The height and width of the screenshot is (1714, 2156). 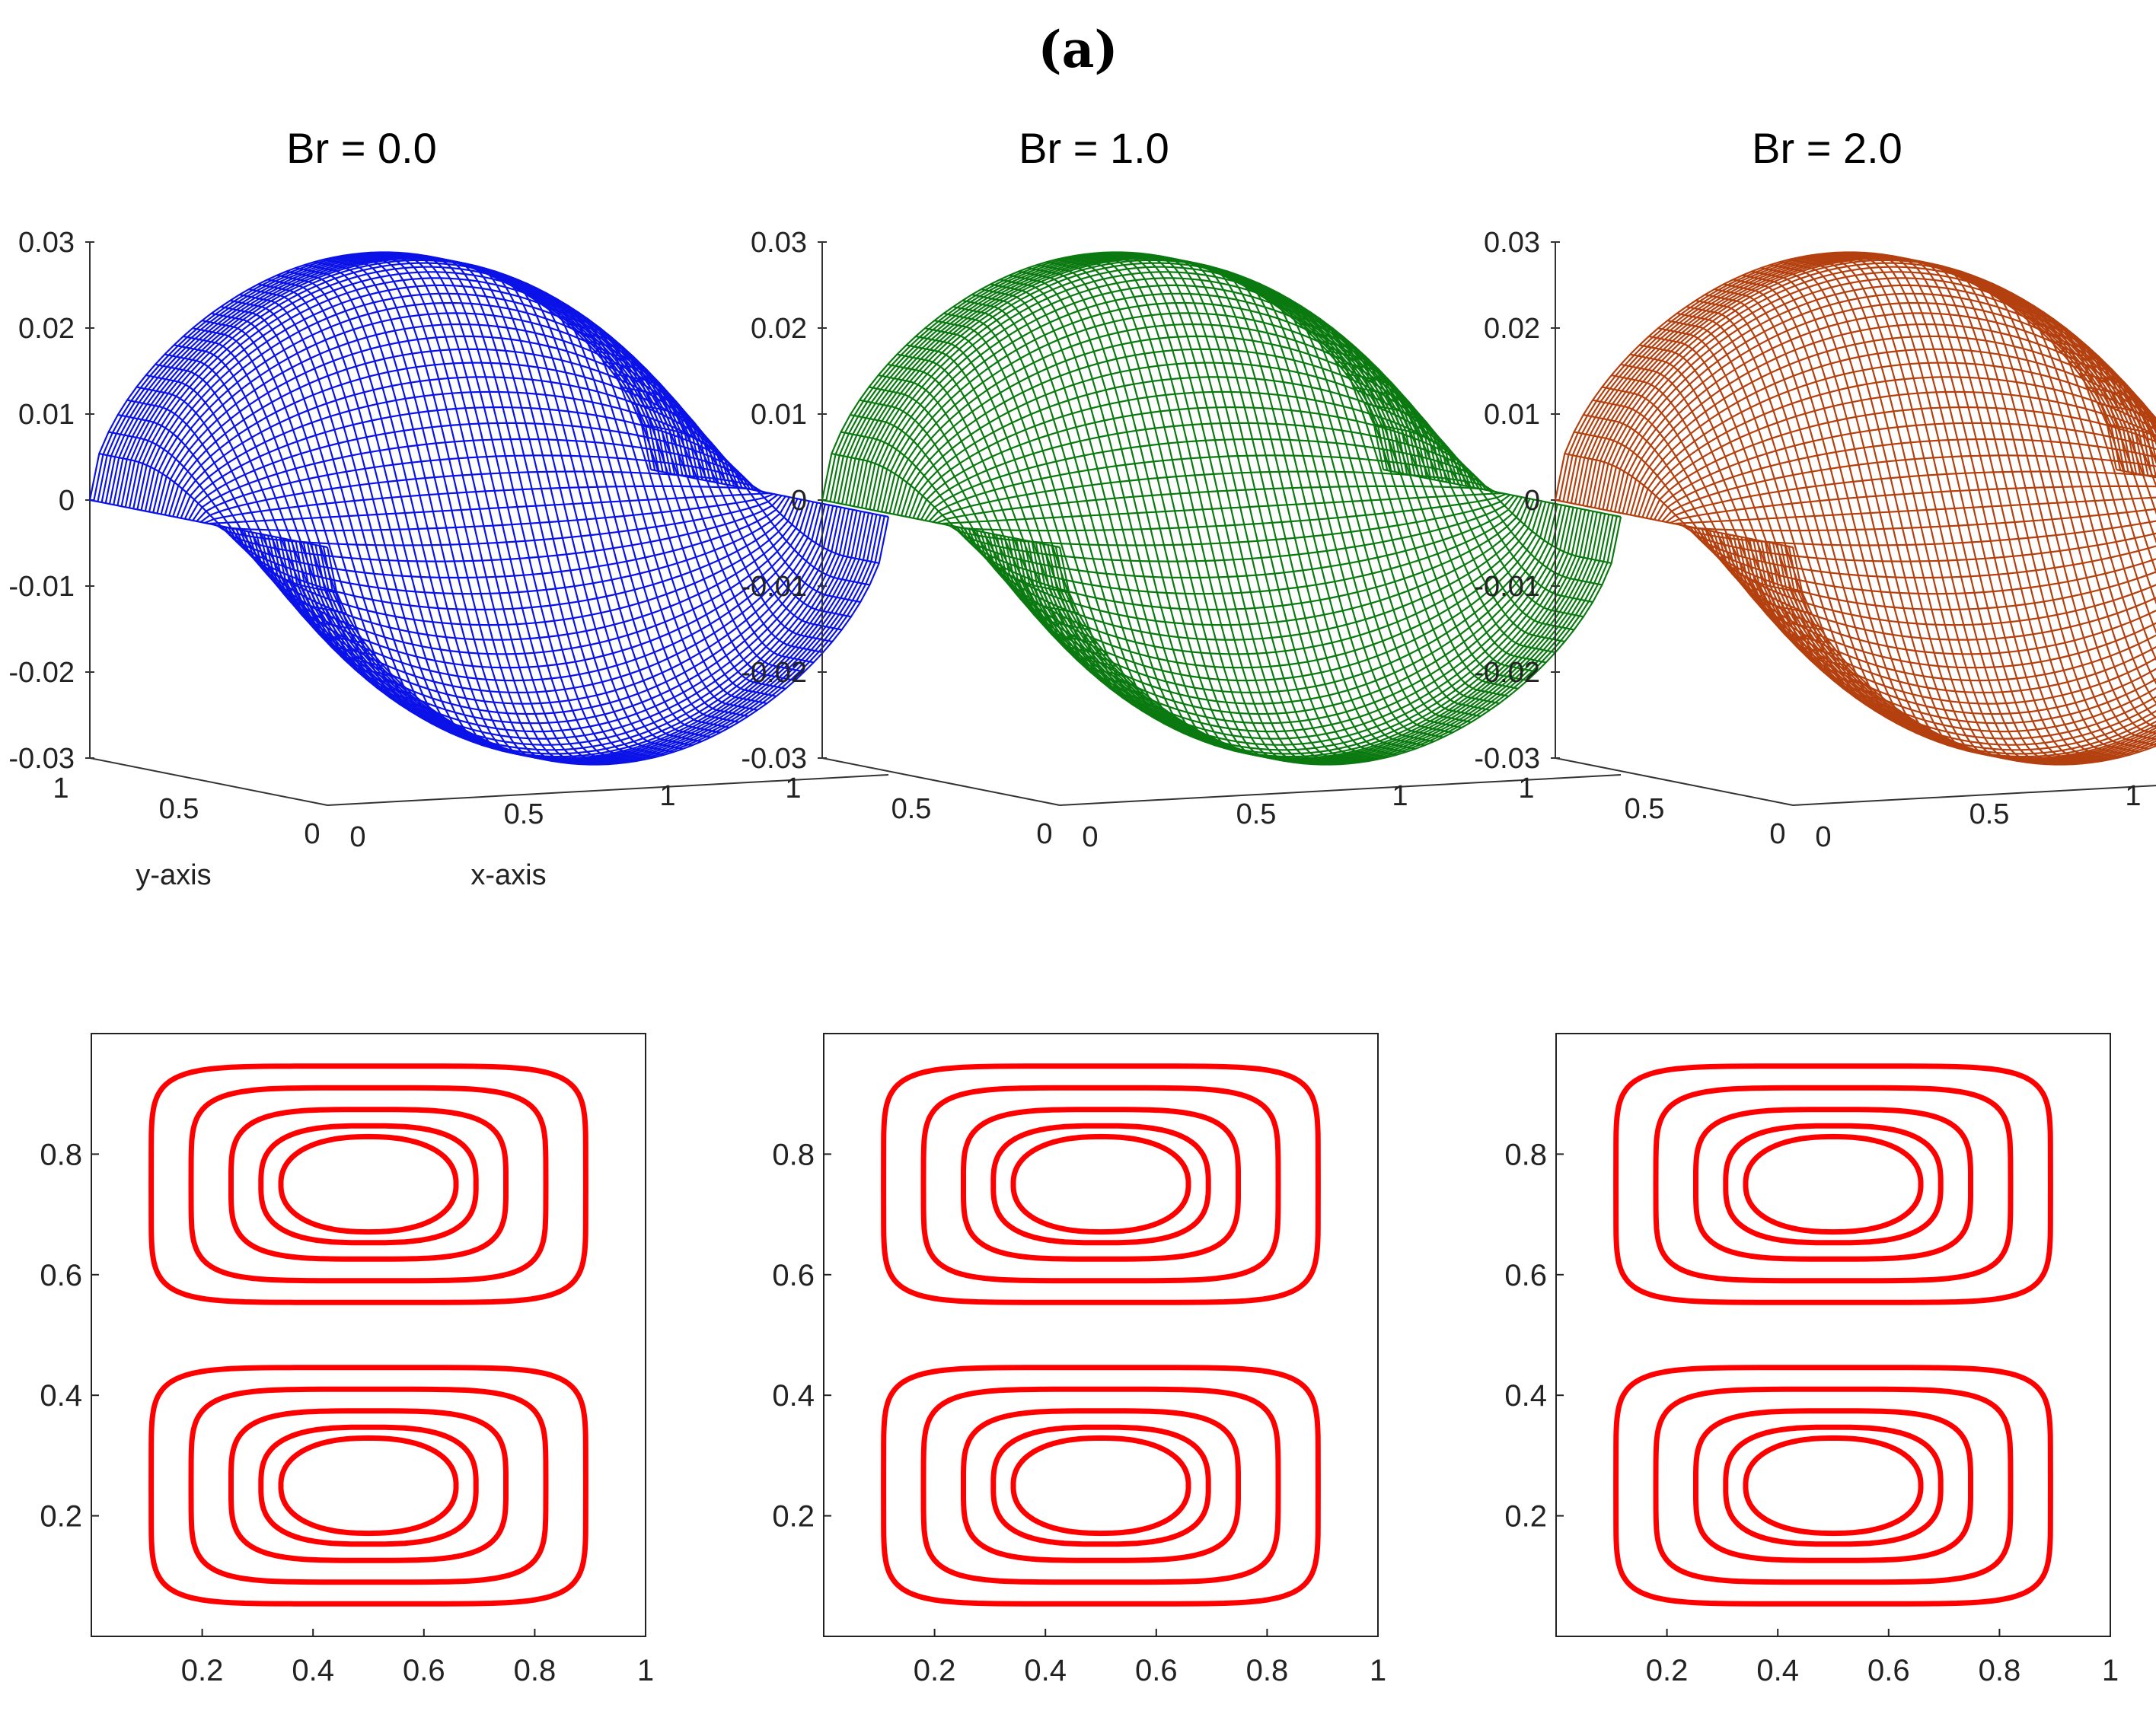 I want to click on x-axis-label: x-axis, so click(x=508, y=875).